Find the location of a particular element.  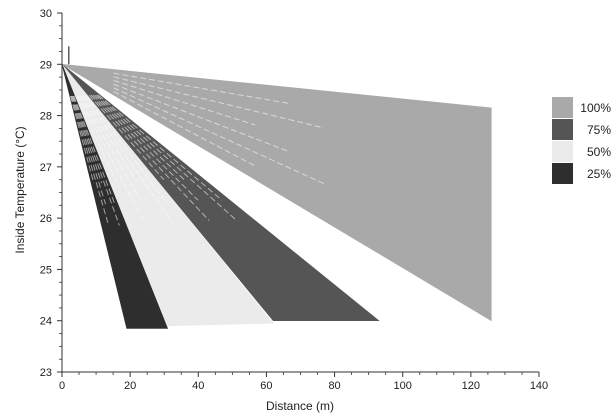

x-tick-label: 80 is located at coordinates (334, 386).